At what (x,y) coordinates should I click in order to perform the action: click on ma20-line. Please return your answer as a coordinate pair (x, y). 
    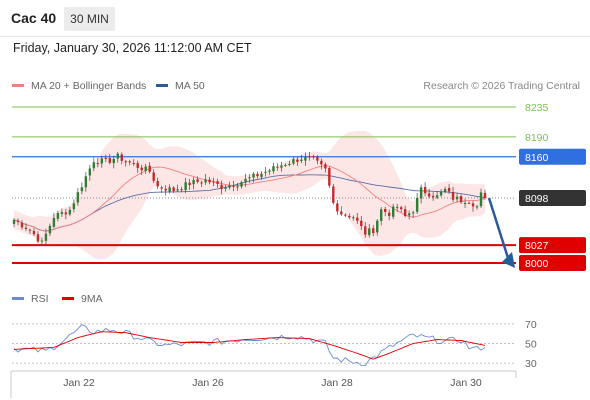
    Looking at the image, I should click on (249, 198).